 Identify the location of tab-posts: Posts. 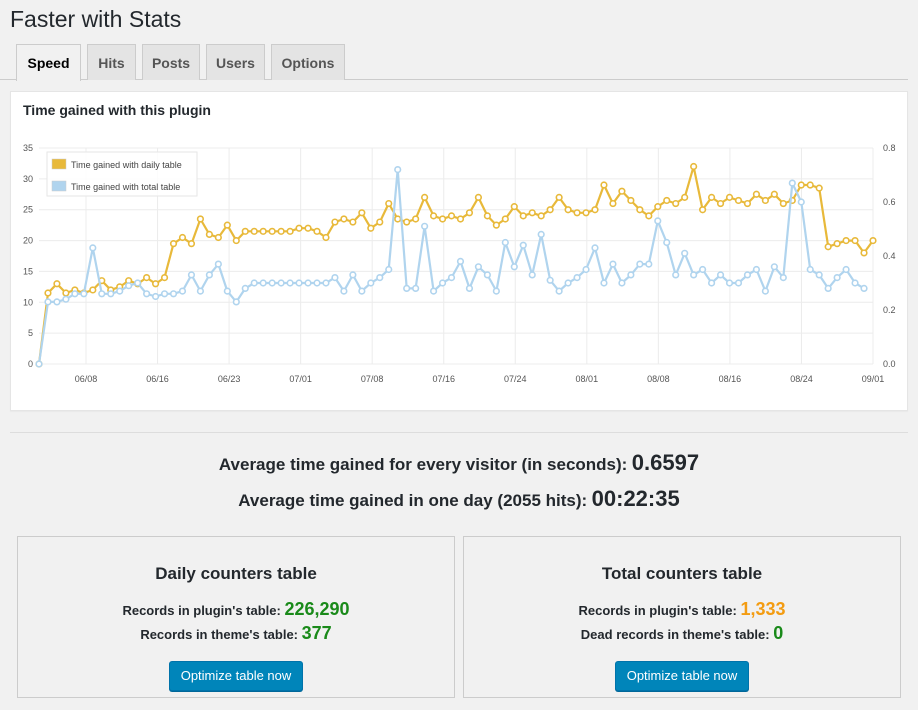
(171, 62).